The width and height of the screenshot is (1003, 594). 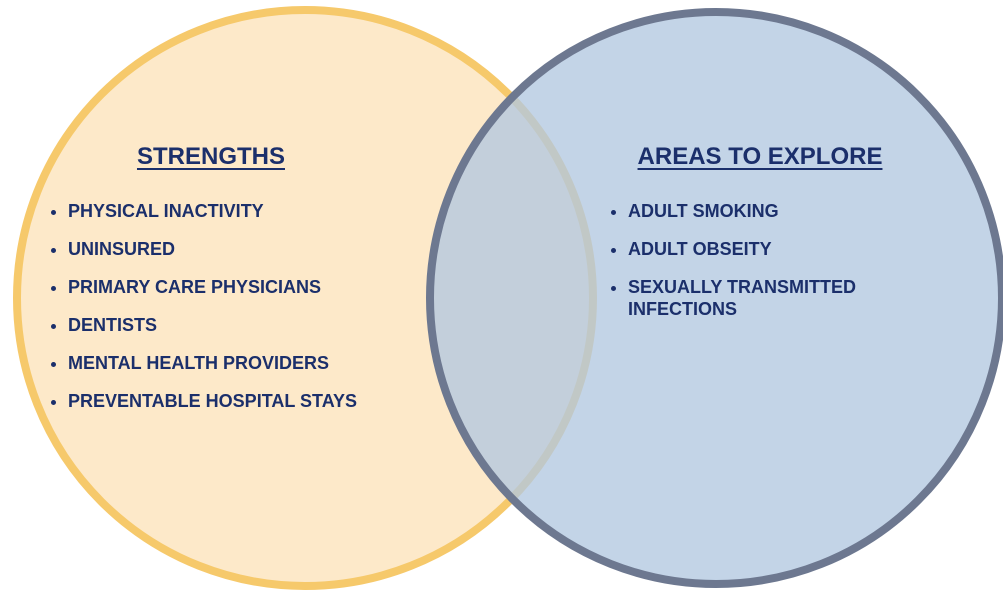 What do you see at coordinates (288, 287) in the screenshot?
I see `set-item: PRIMARY CARE PHYSICIANS` at bounding box center [288, 287].